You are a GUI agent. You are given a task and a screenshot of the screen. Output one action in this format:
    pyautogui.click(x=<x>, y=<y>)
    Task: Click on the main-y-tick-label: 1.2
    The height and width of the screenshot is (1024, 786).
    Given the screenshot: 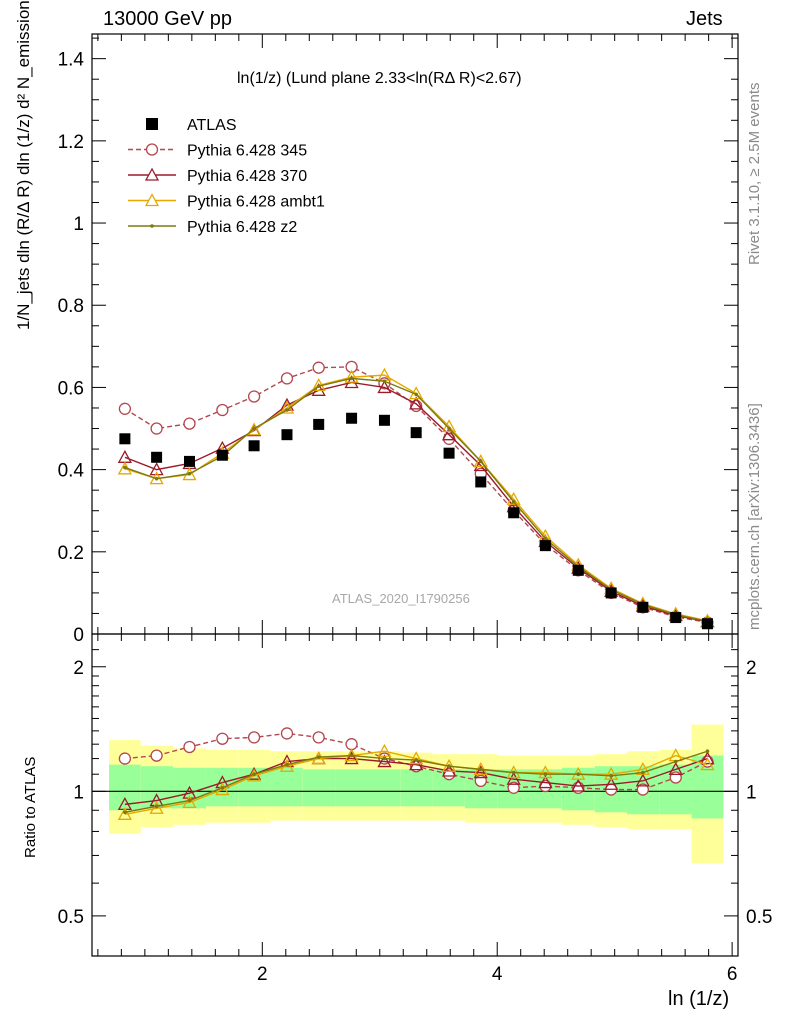 What is the action you would take?
    pyautogui.click(x=71, y=142)
    